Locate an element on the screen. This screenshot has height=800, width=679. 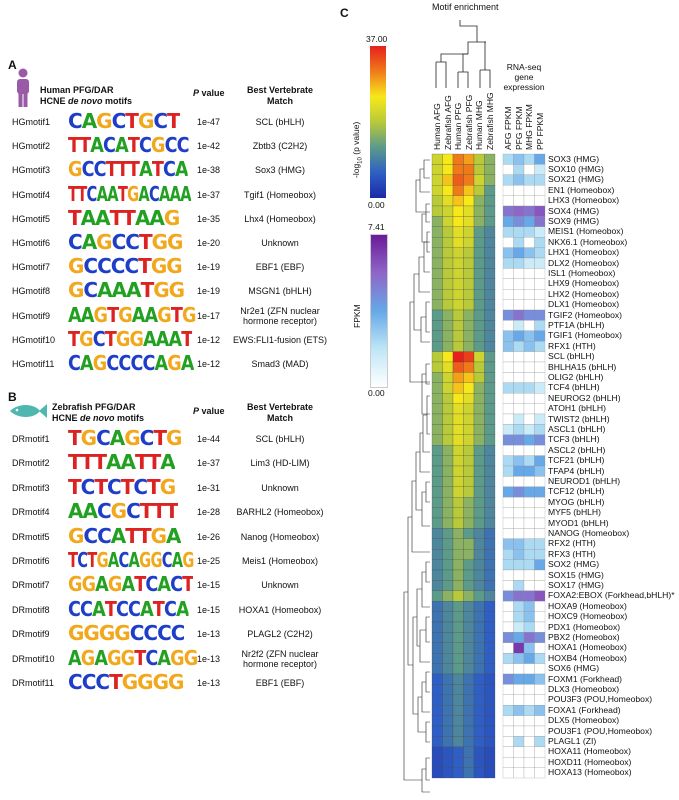
motif-name: DRmotif2 is located at coordinates (31, 463).